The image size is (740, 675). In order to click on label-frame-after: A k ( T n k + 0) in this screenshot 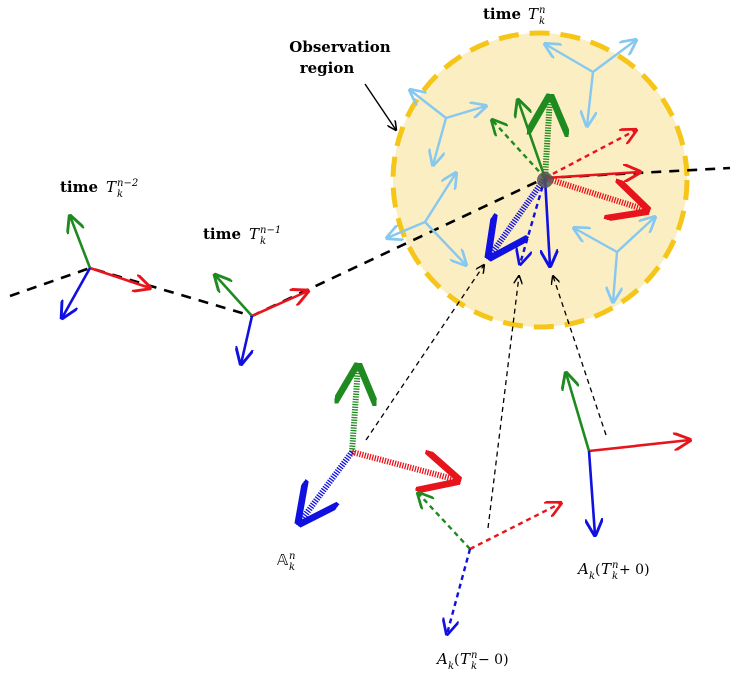, I will do `click(613, 571)`.